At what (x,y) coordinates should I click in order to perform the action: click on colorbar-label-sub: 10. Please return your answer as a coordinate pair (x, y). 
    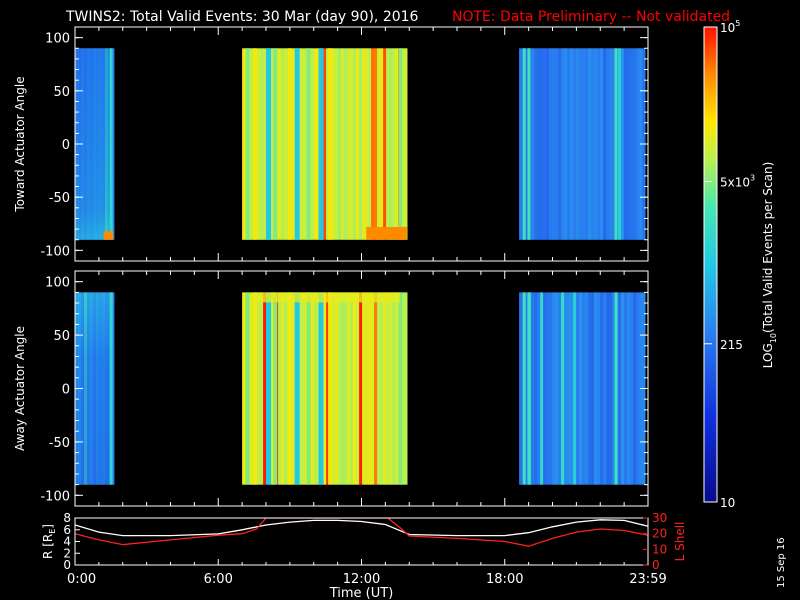
    Looking at the image, I should click on (773, 338).